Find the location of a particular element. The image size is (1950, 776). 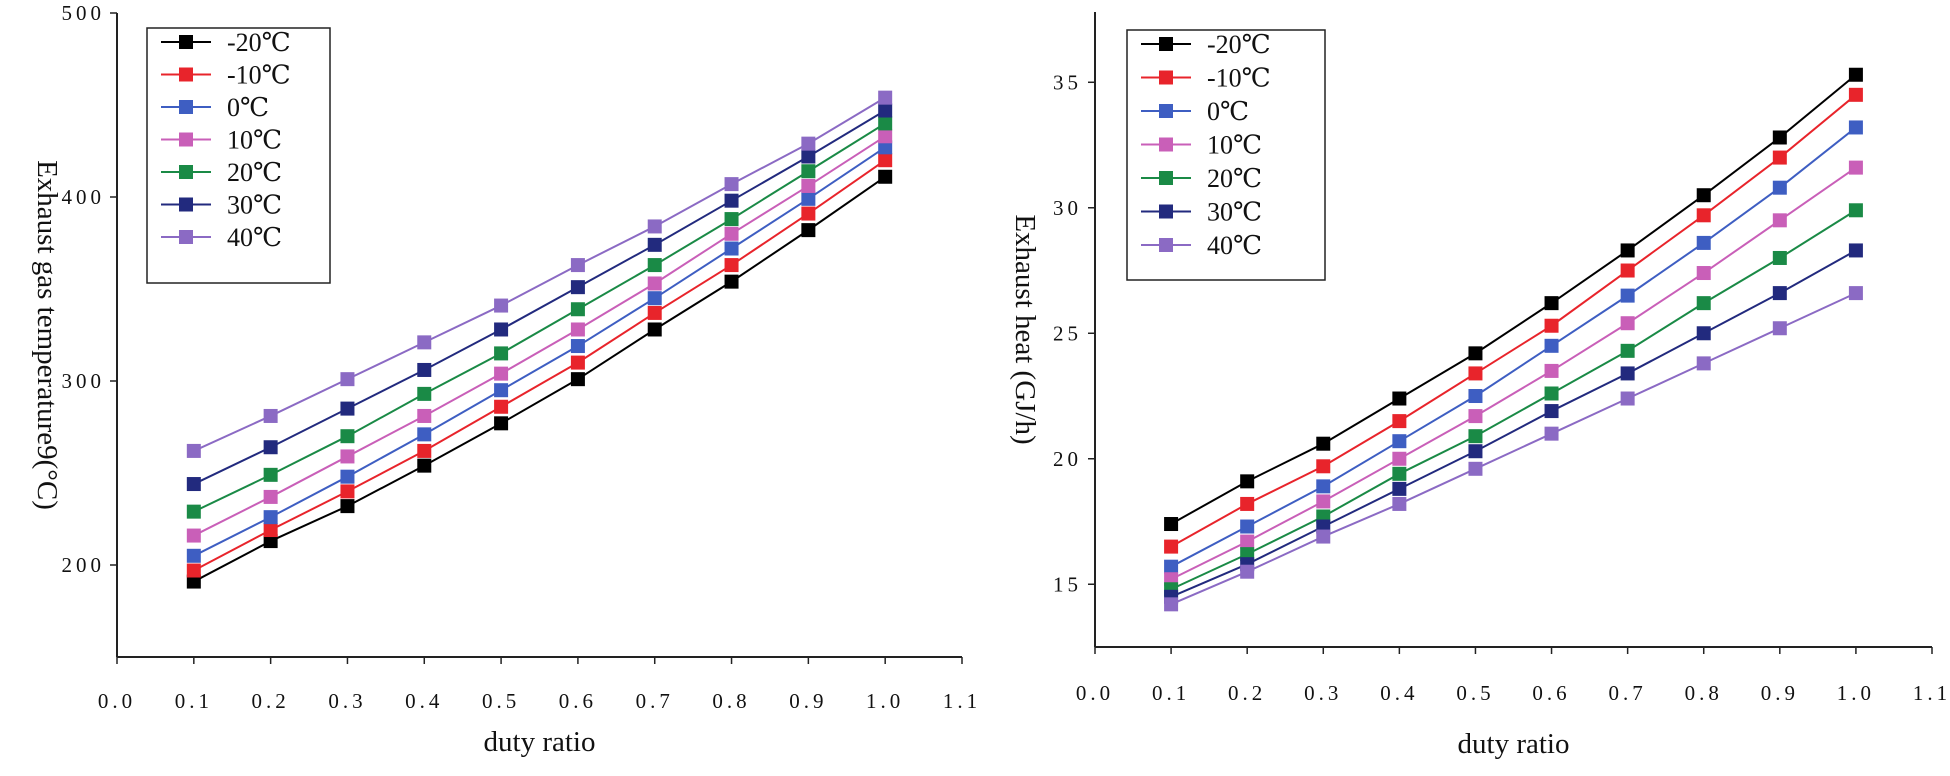

legend-label: -10℃ is located at coordinates (259, 75).